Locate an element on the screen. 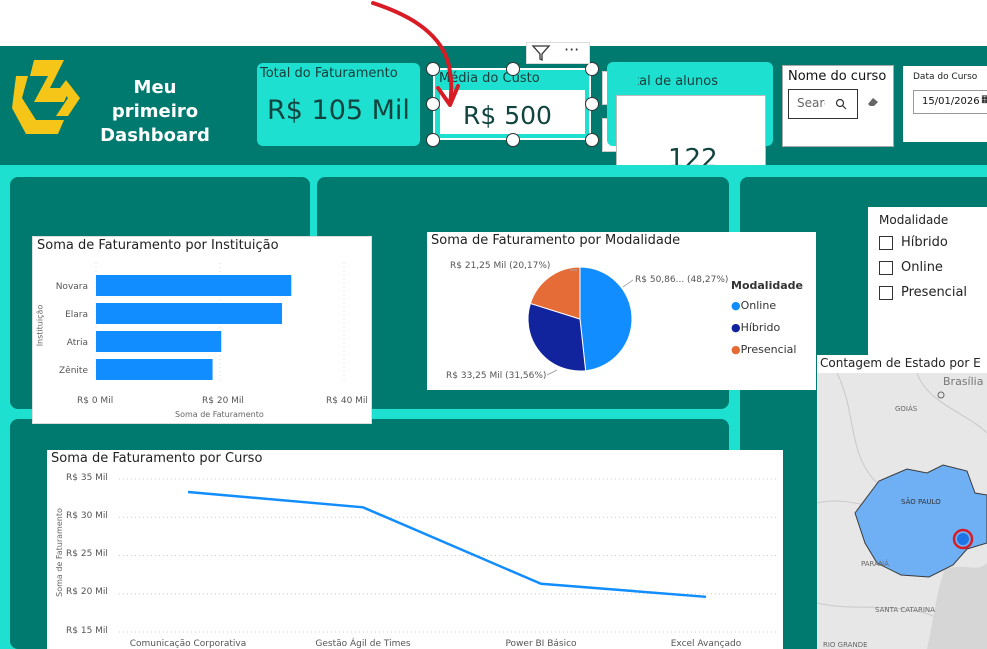 This screenshot has height=649, width=987. kpi-value: R$ 105 Mil is located at coordinates (338, 110).